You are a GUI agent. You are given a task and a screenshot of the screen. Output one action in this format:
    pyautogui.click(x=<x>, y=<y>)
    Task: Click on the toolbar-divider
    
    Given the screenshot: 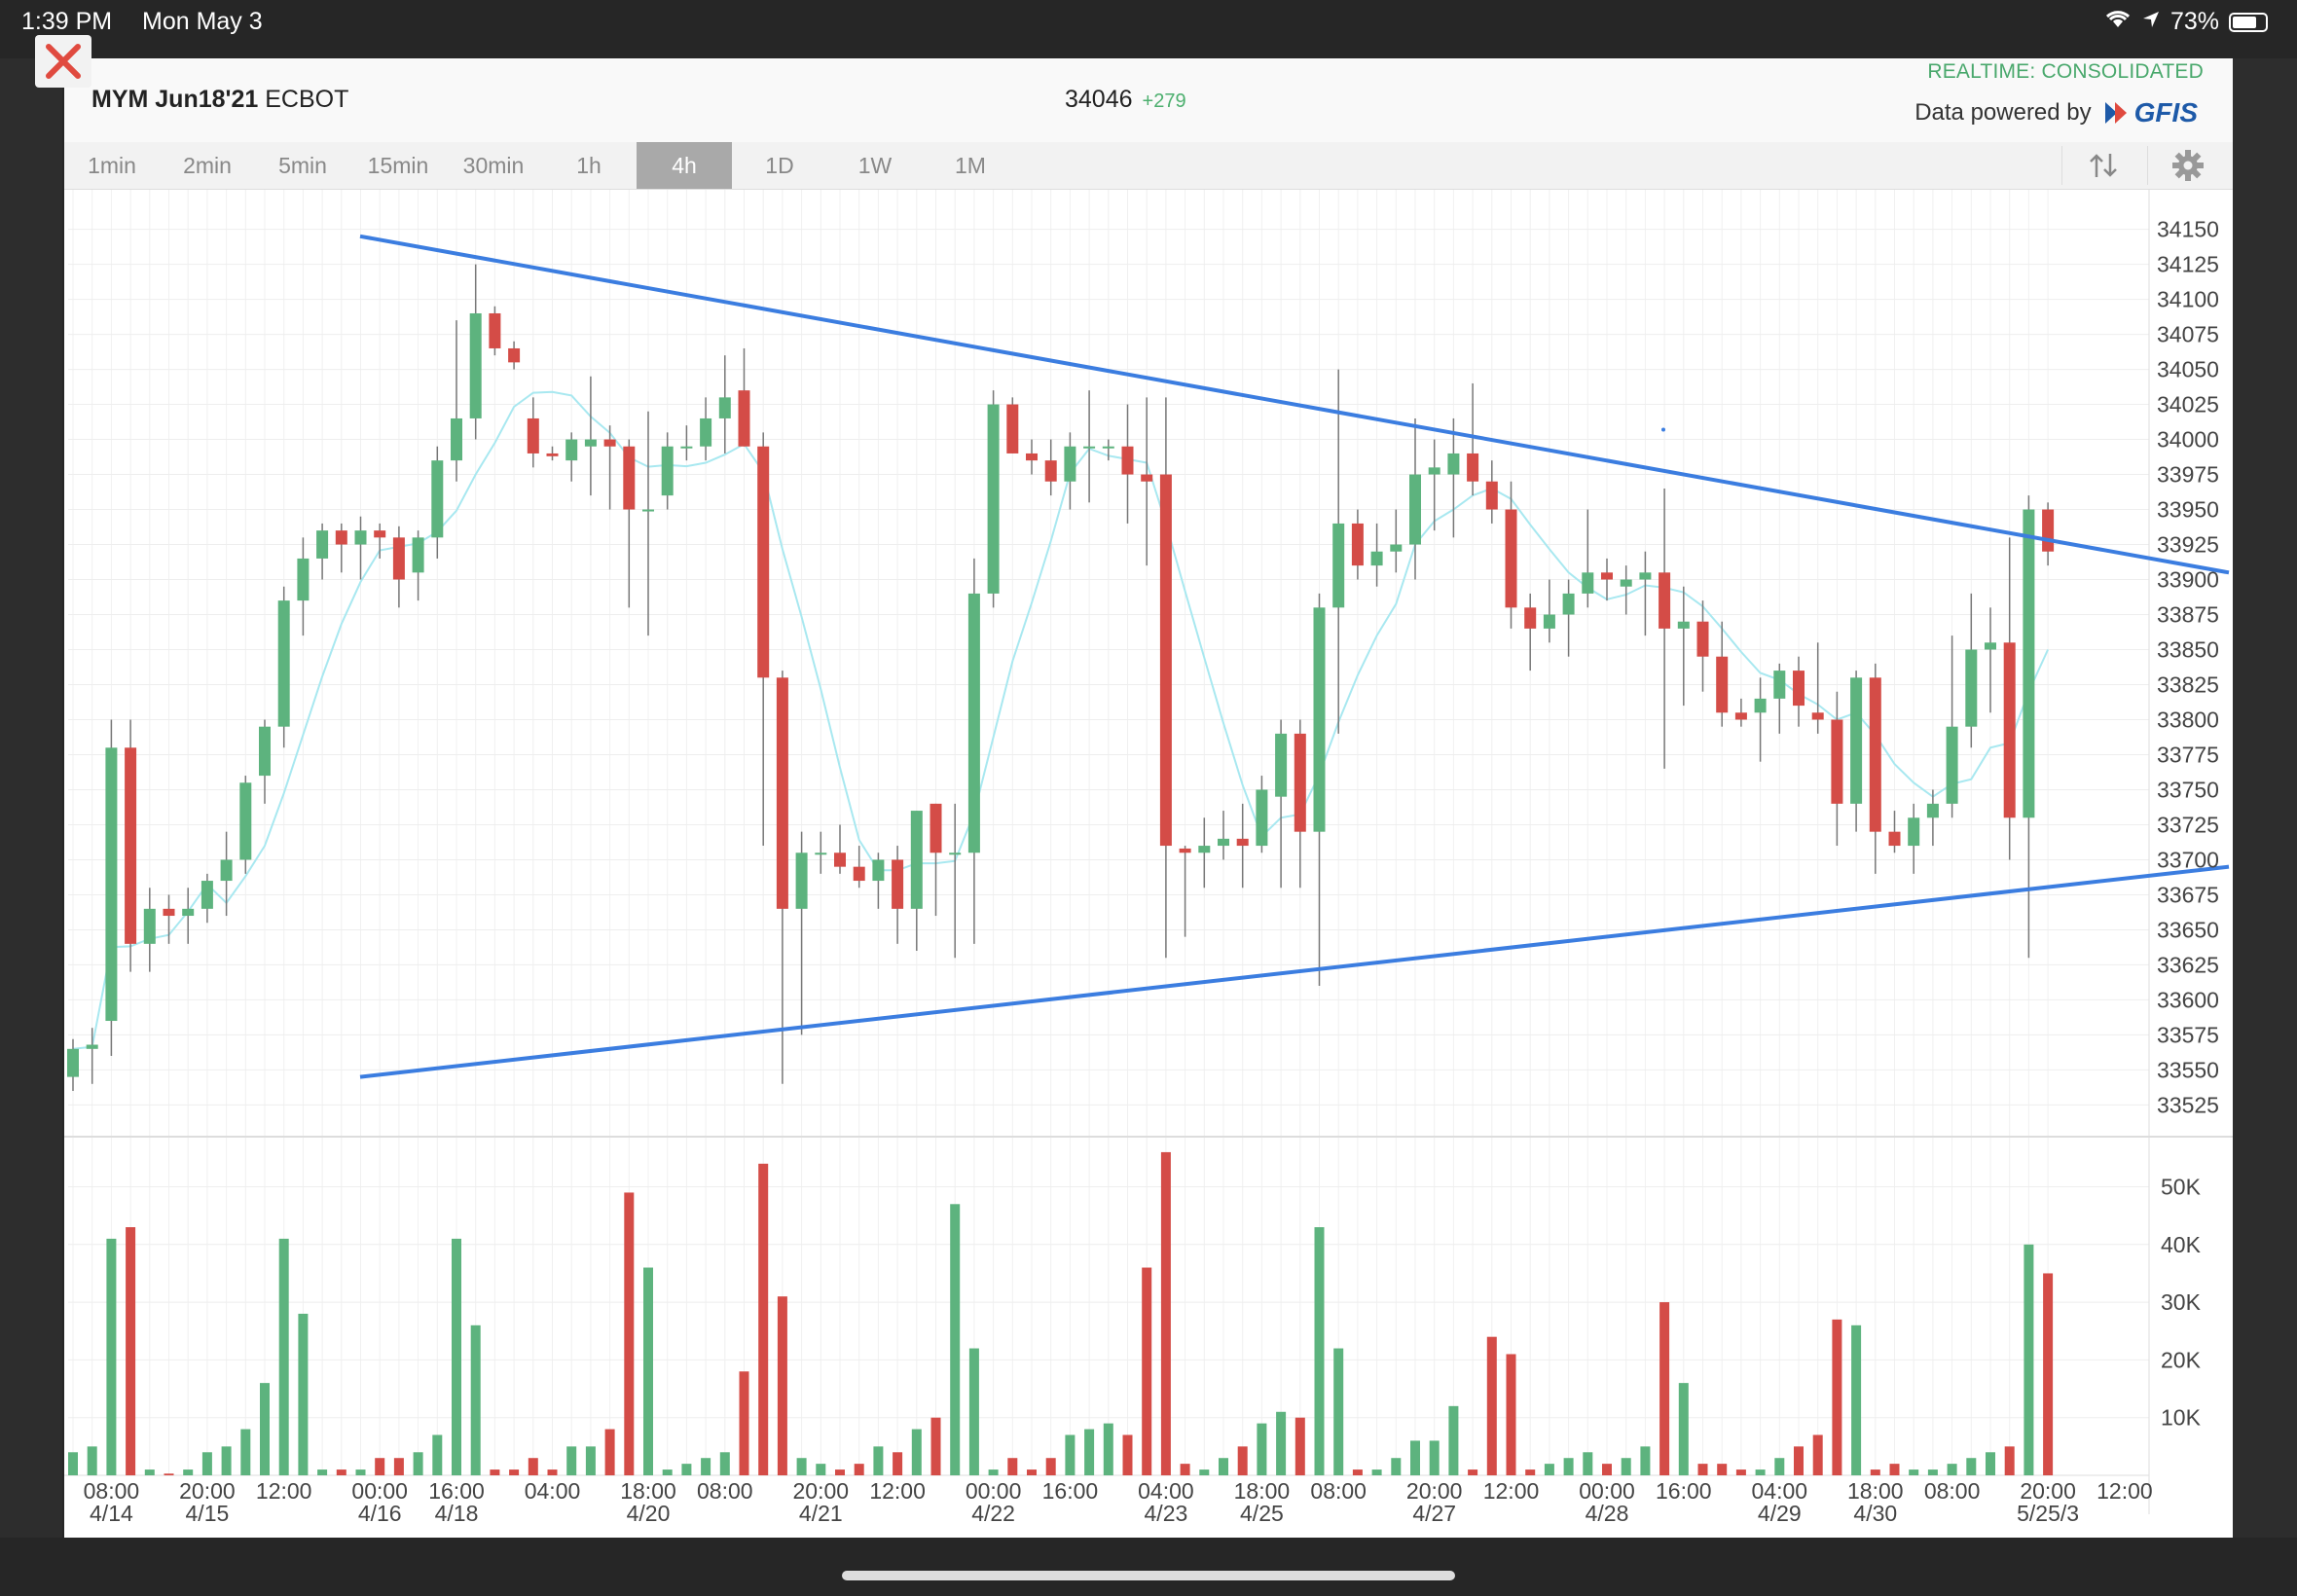 What is the action you would take?
    pyautogui.click(x=2061, y=165)
    